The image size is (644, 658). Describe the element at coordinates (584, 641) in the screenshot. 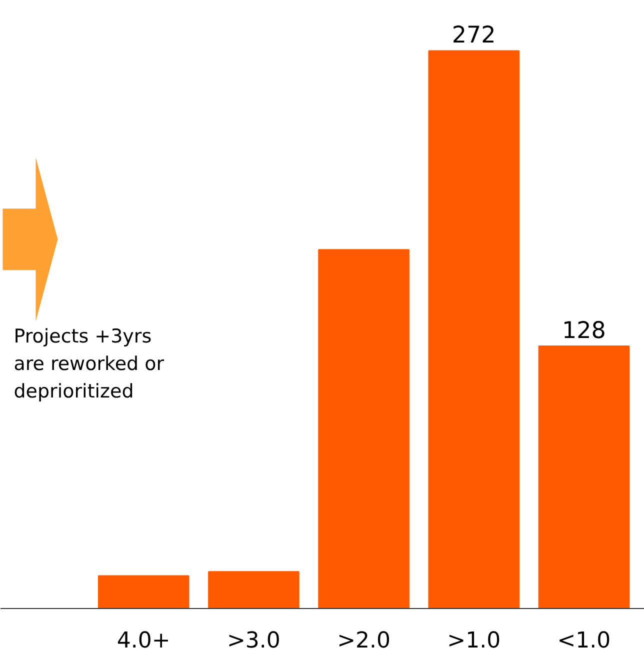

I see `x-tick-label: <1.0` at that location.